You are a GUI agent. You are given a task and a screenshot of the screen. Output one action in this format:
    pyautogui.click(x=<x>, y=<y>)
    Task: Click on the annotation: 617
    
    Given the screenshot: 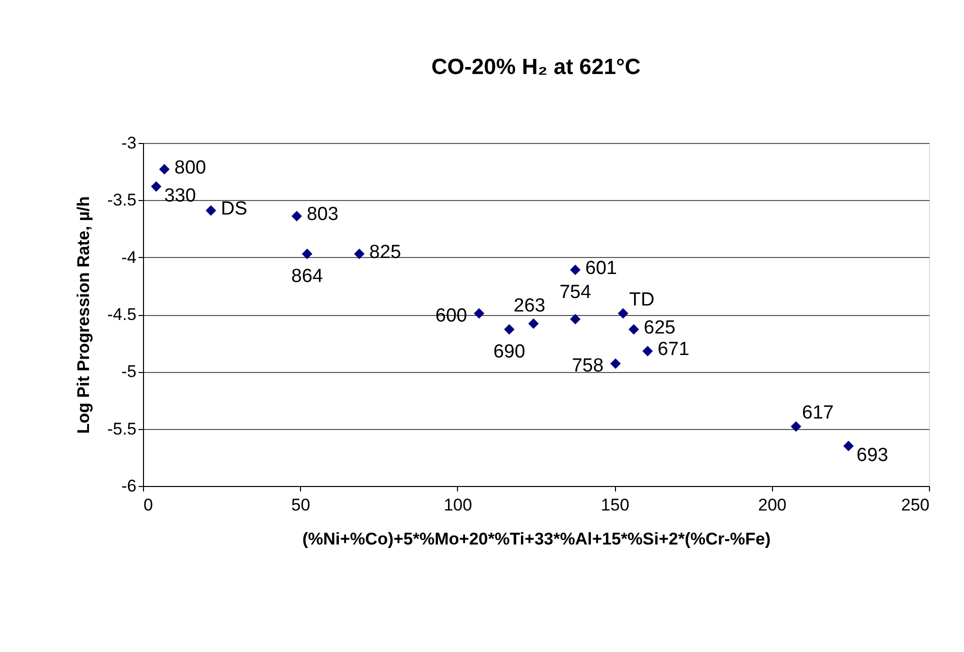 What is the action you would take?
    pyautogui.click(x=818, y=413)
    